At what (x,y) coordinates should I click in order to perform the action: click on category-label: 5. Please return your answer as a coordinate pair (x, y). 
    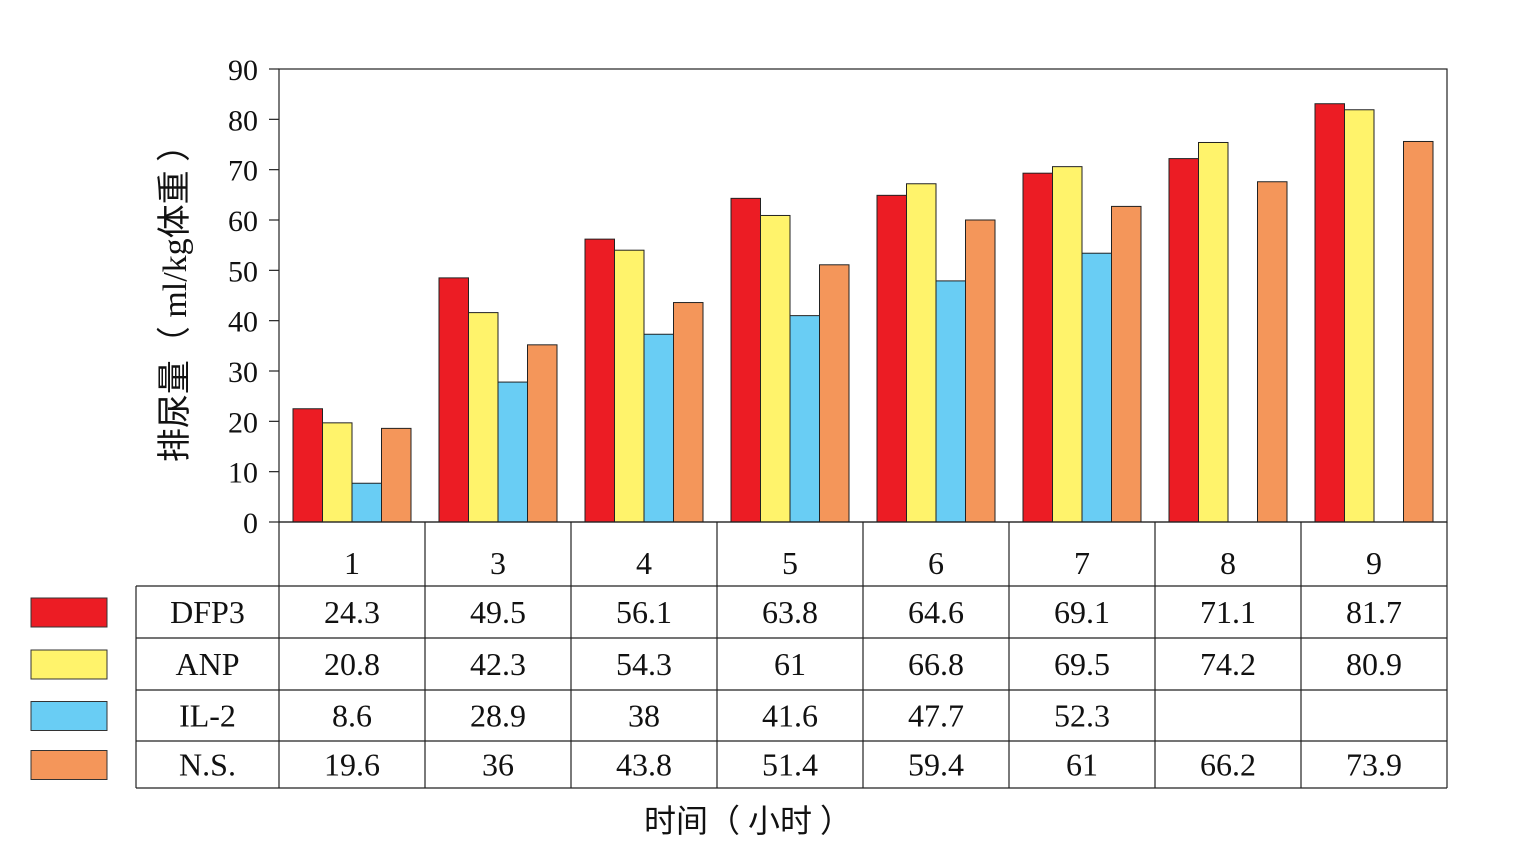
    Looking at the image, I should click on (790, 563).